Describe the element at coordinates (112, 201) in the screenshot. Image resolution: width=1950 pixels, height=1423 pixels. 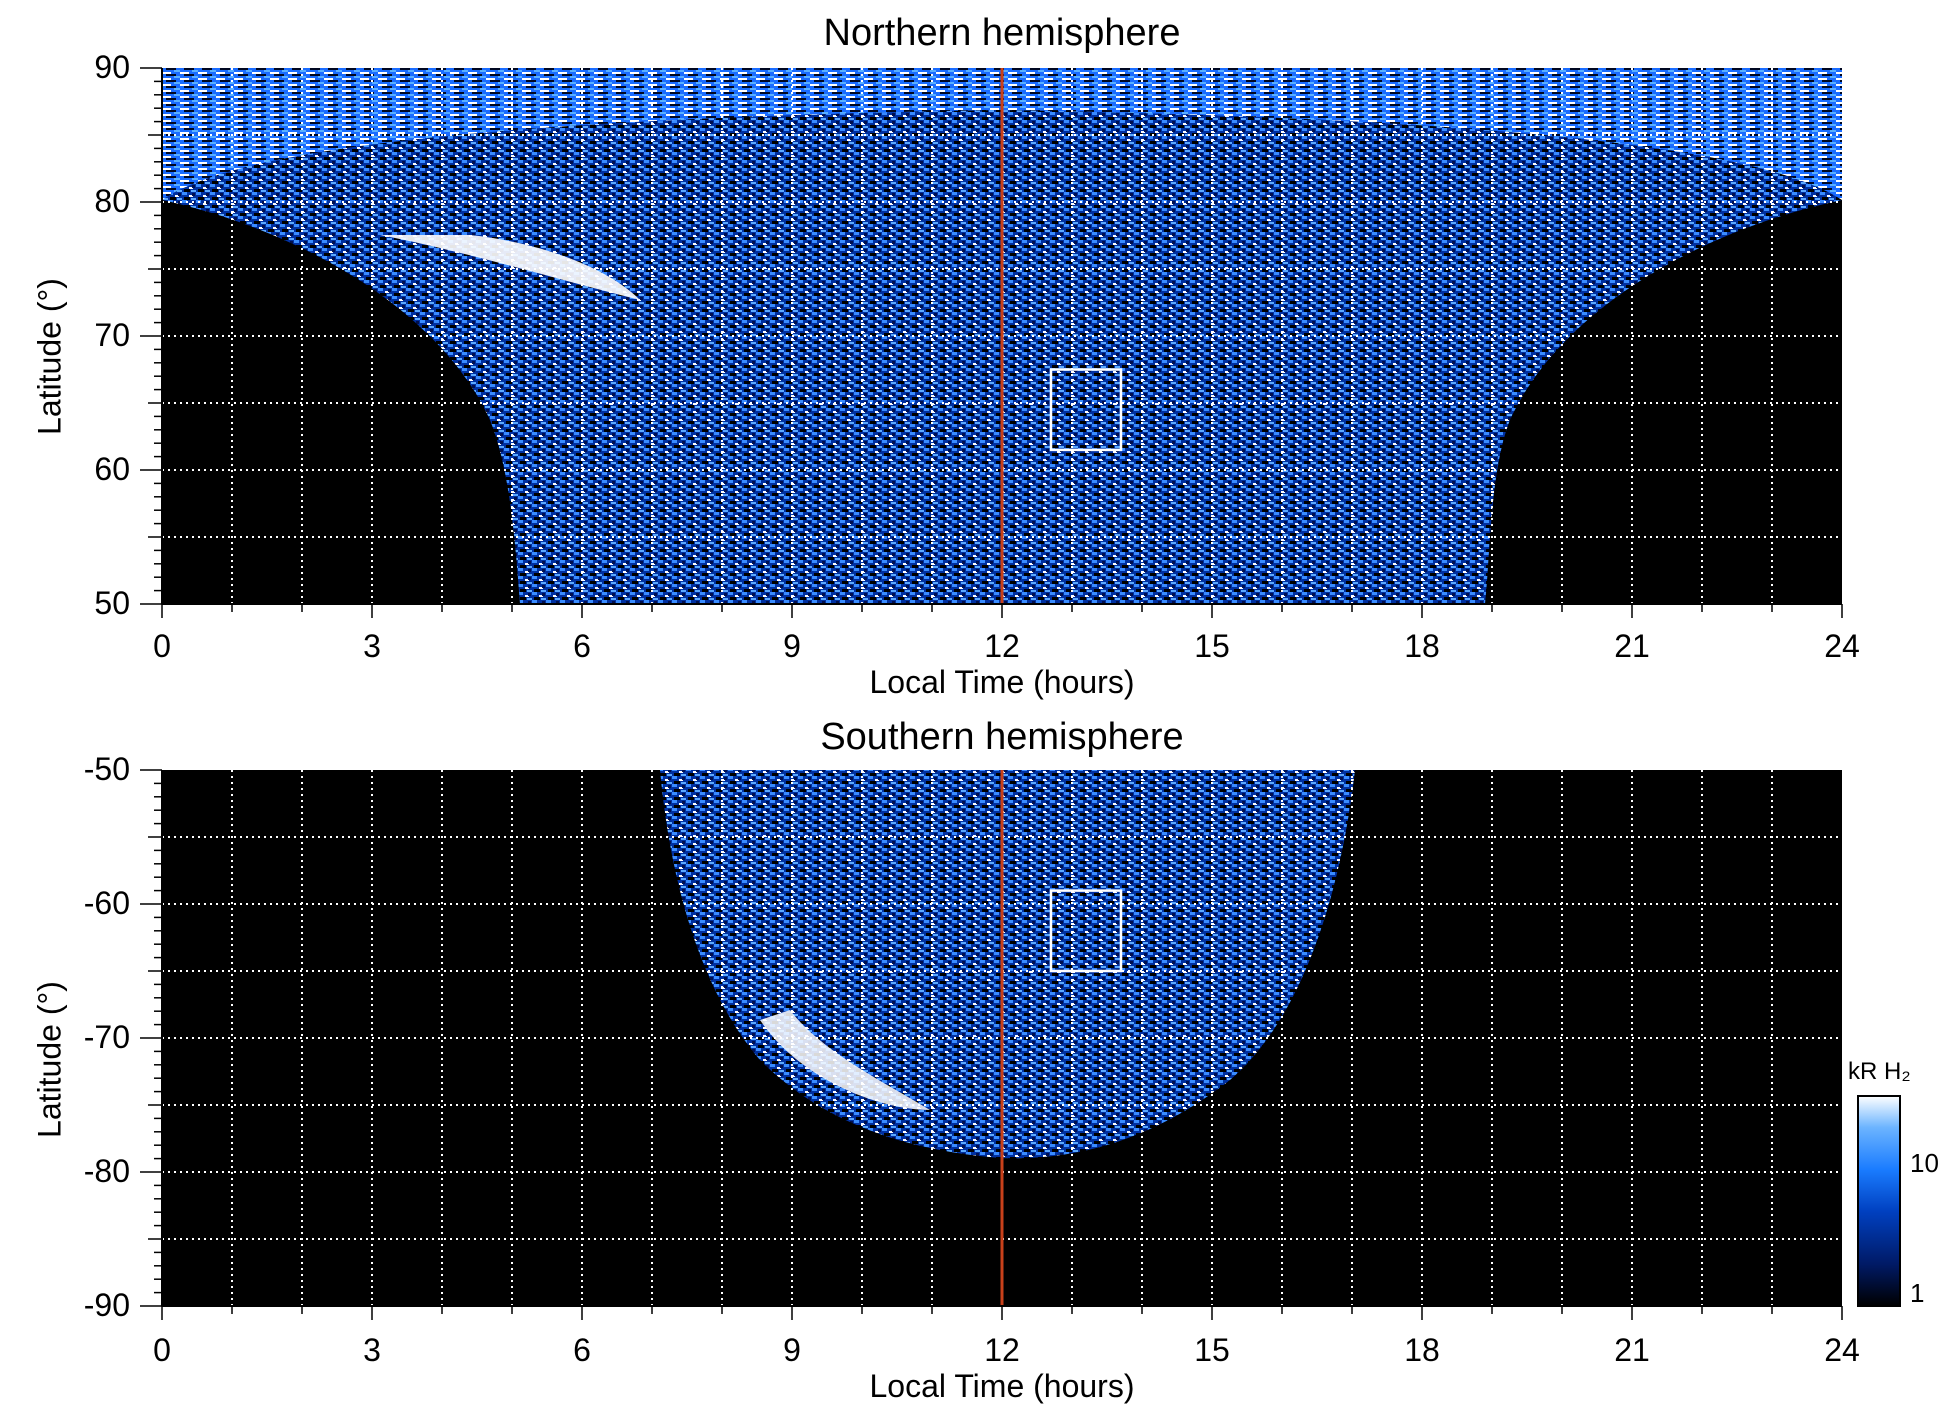
I see `north-y-tick-label: 80` at that location.